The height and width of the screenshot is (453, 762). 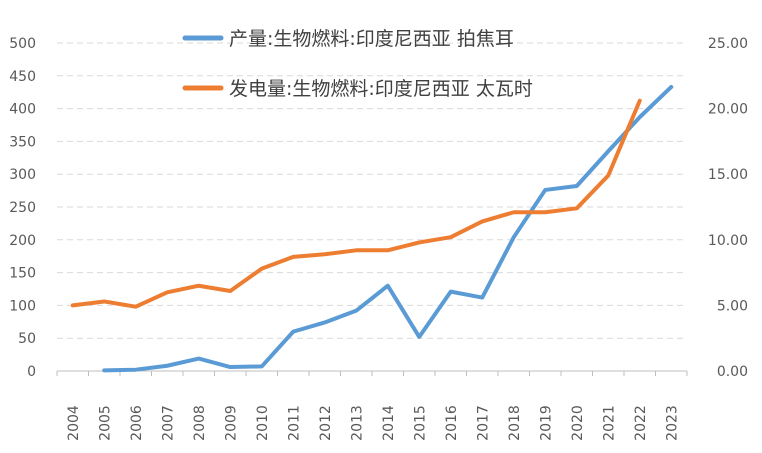 What do you see at coordinates (732, 372) in the screenshot?
I see `y-right-tick-label: 0.00` at bounding box center [732, 372].